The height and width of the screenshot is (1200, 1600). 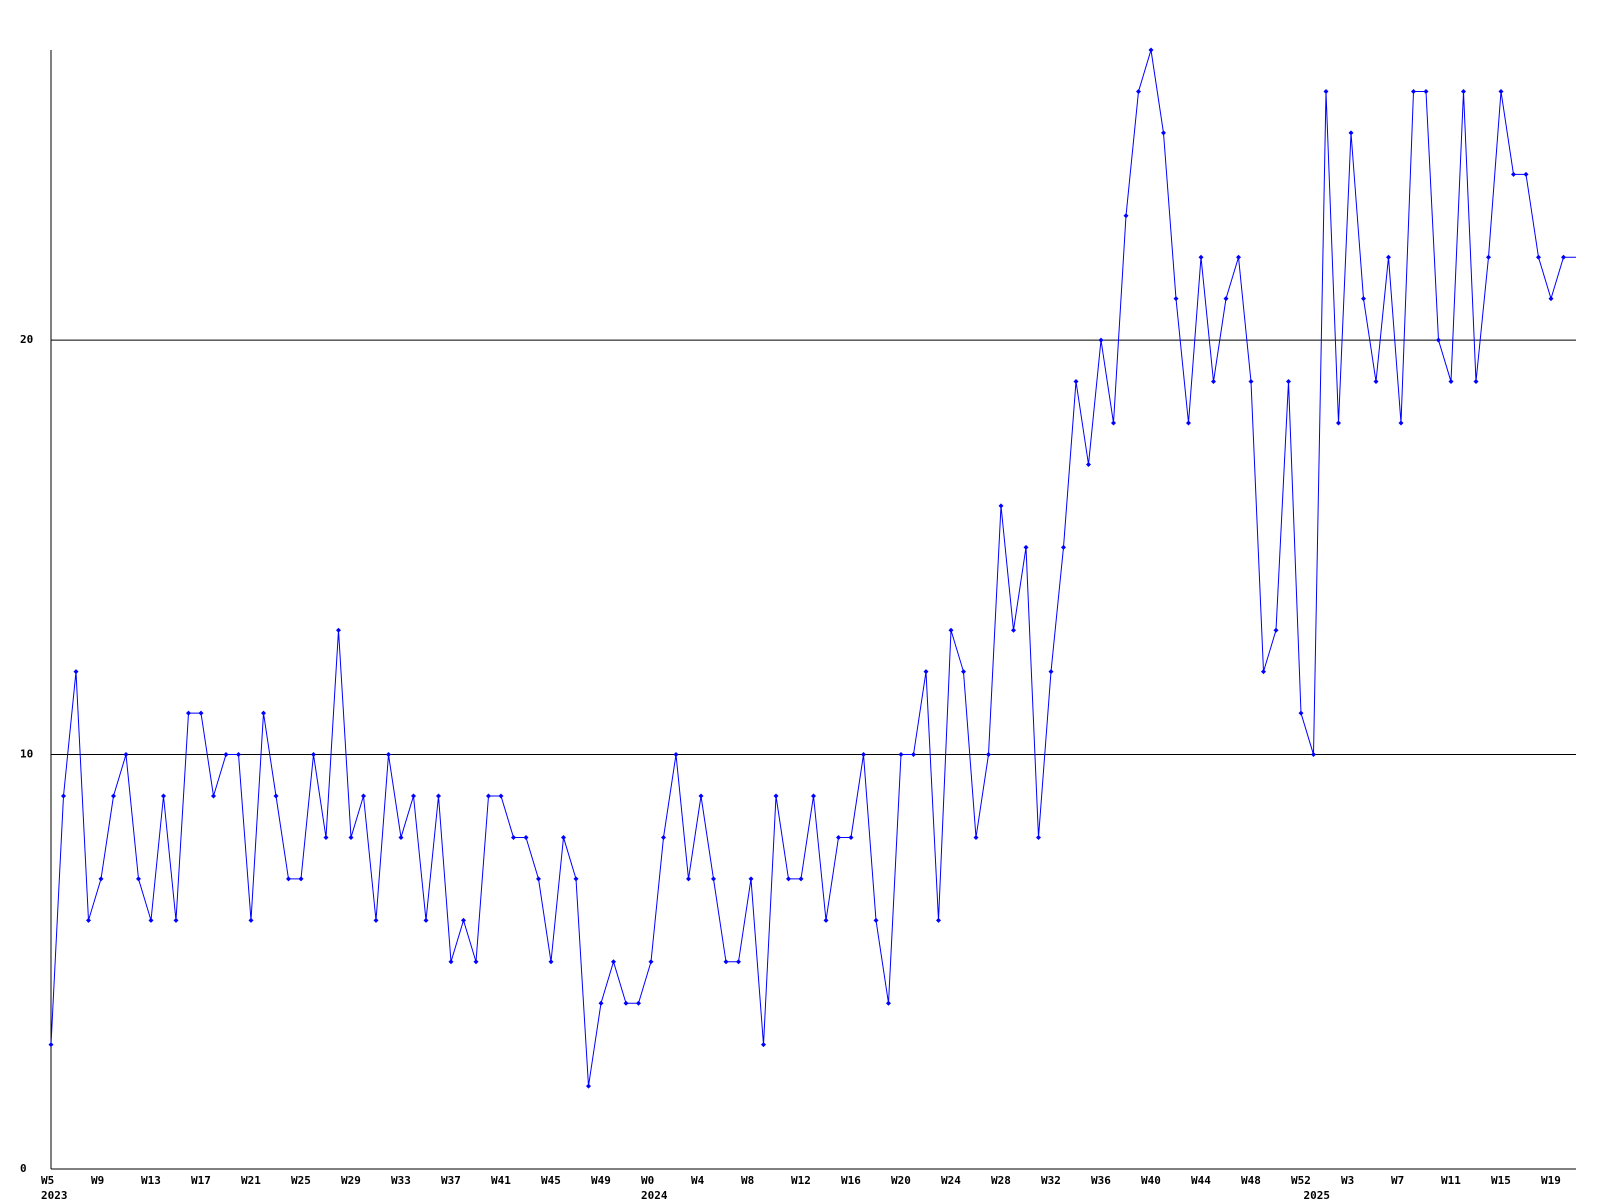 I want to click on x-tick-label: W4, so click(x=698, y=1180).